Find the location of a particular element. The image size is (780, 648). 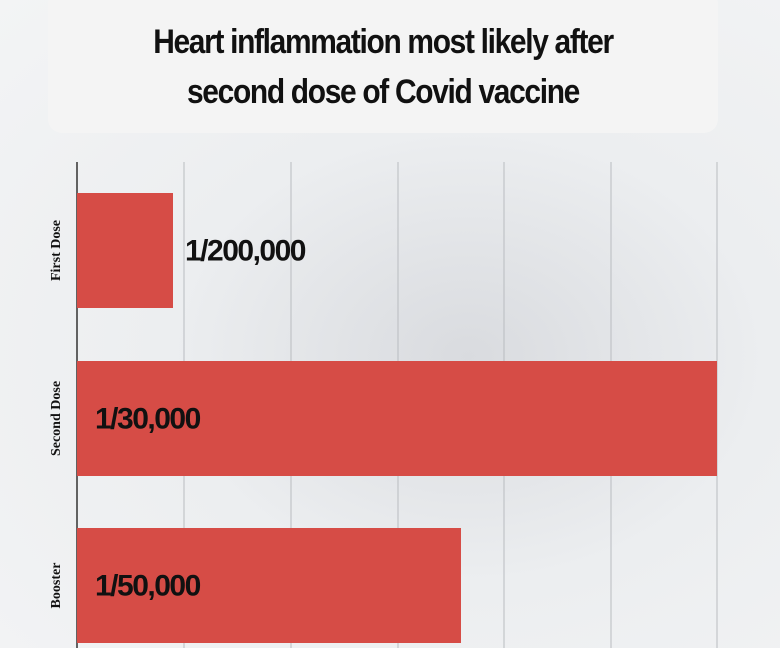

category-label: Second Dose is located at coordinates (56, 418).